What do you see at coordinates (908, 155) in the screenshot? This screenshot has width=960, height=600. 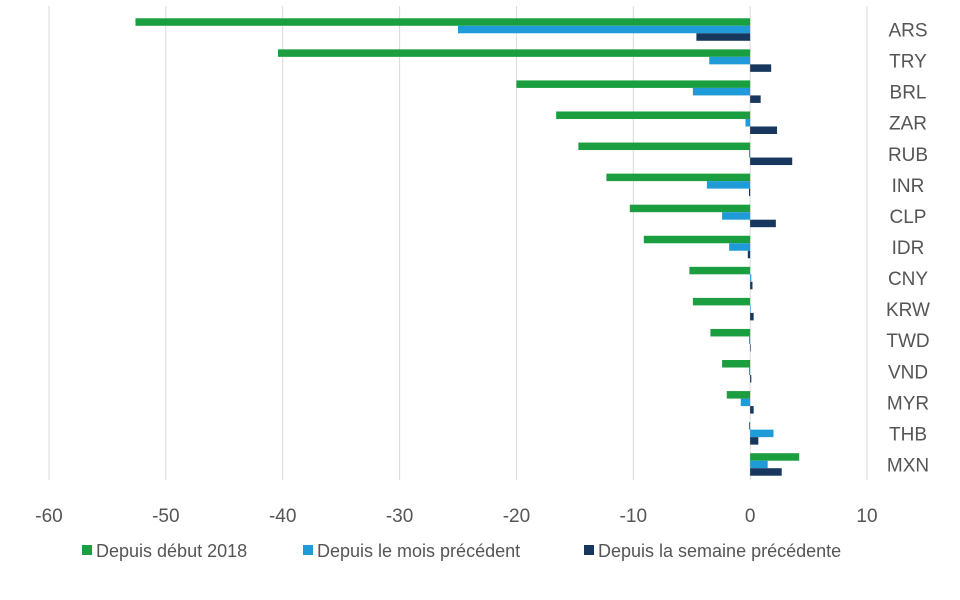 I see `category-label: RUB` at bounding box center [908, 155].